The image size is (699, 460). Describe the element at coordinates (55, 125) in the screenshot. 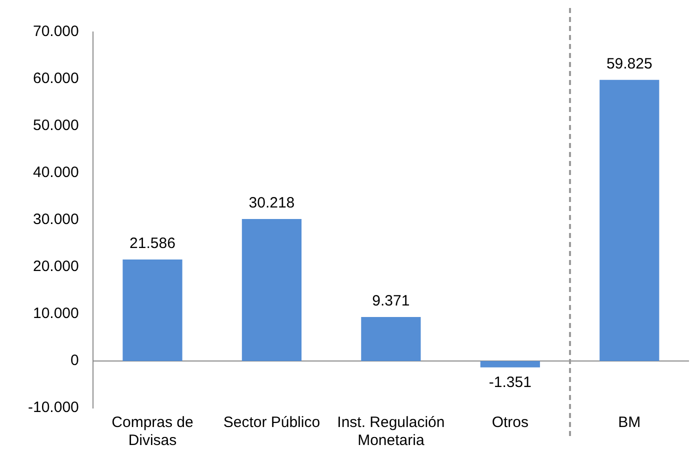

I see `y-tick-label: 50.000` at that location.